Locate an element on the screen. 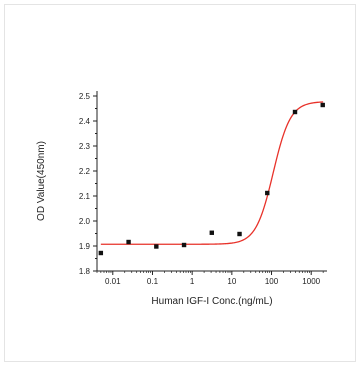 This screenshot has height=367, width=361. y-tick-label: 1.9 is located at coordinates (85, 246).